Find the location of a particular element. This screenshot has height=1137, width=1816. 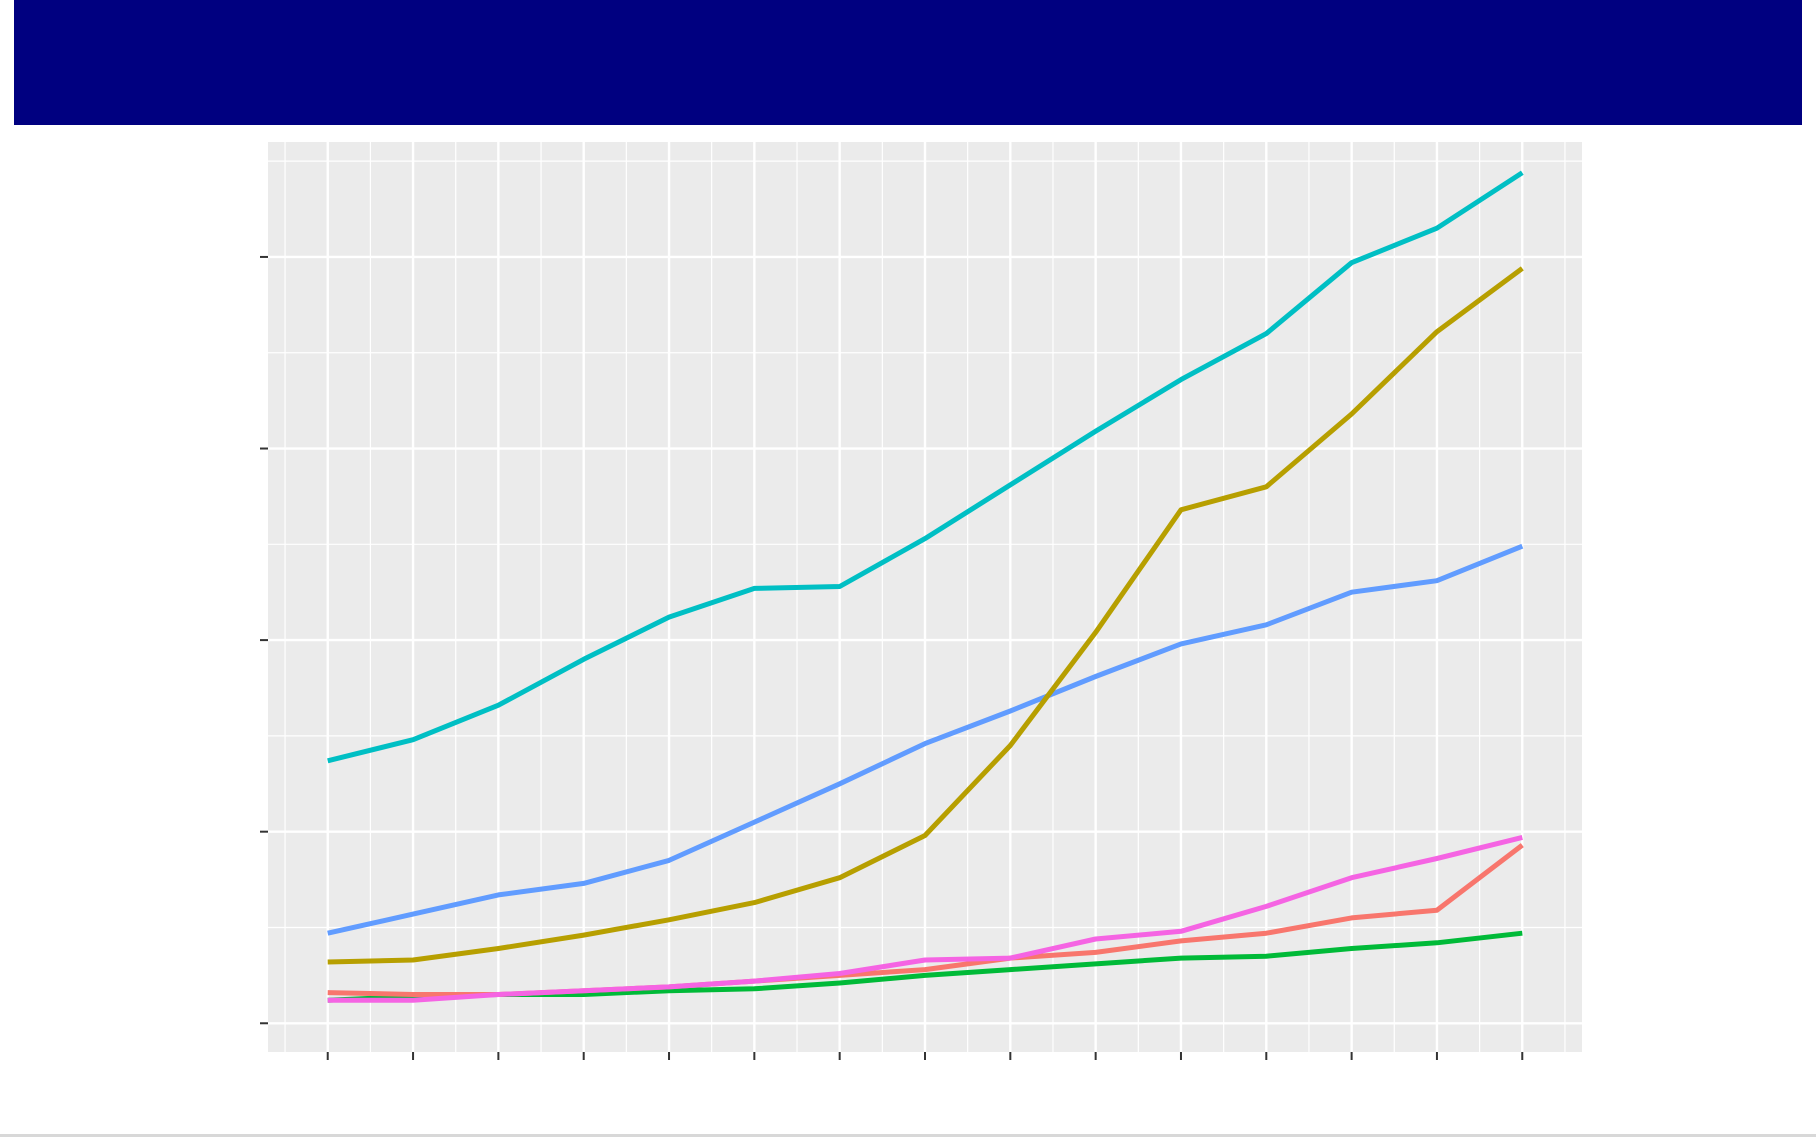

title-banner is located at coordinates (908, 62).